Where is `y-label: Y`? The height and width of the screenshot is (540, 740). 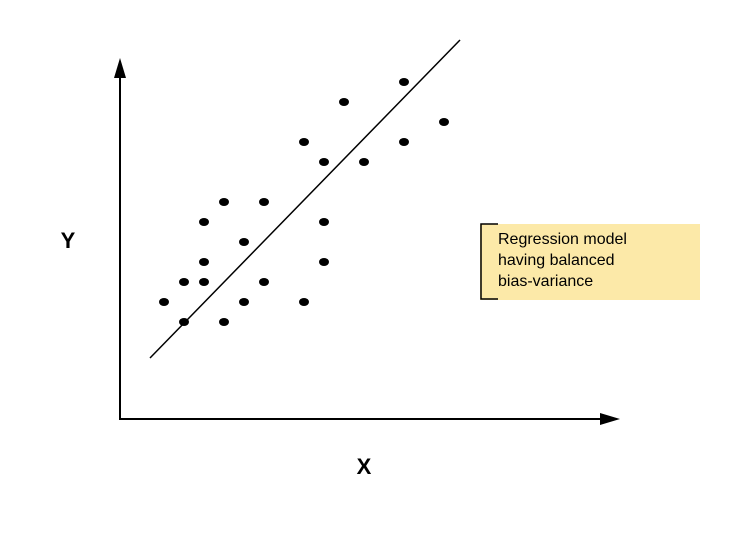
y-label: Y is located at coordinates (68, 240).